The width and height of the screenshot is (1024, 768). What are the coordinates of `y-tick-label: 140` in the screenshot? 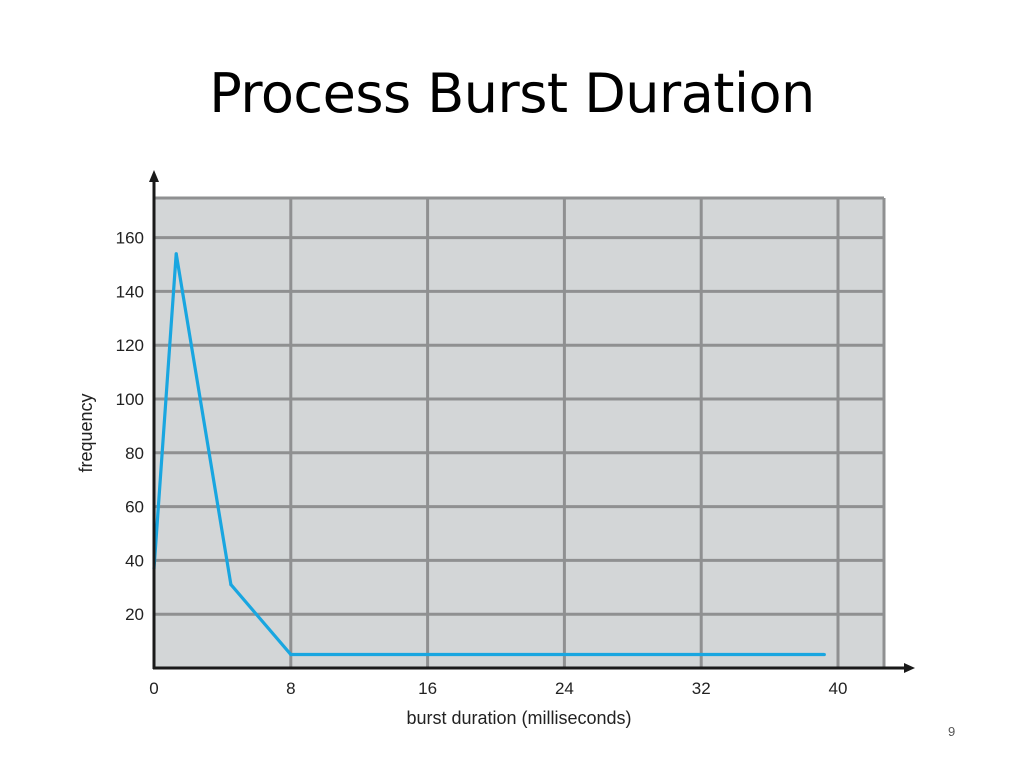 It's located at (130, 291).